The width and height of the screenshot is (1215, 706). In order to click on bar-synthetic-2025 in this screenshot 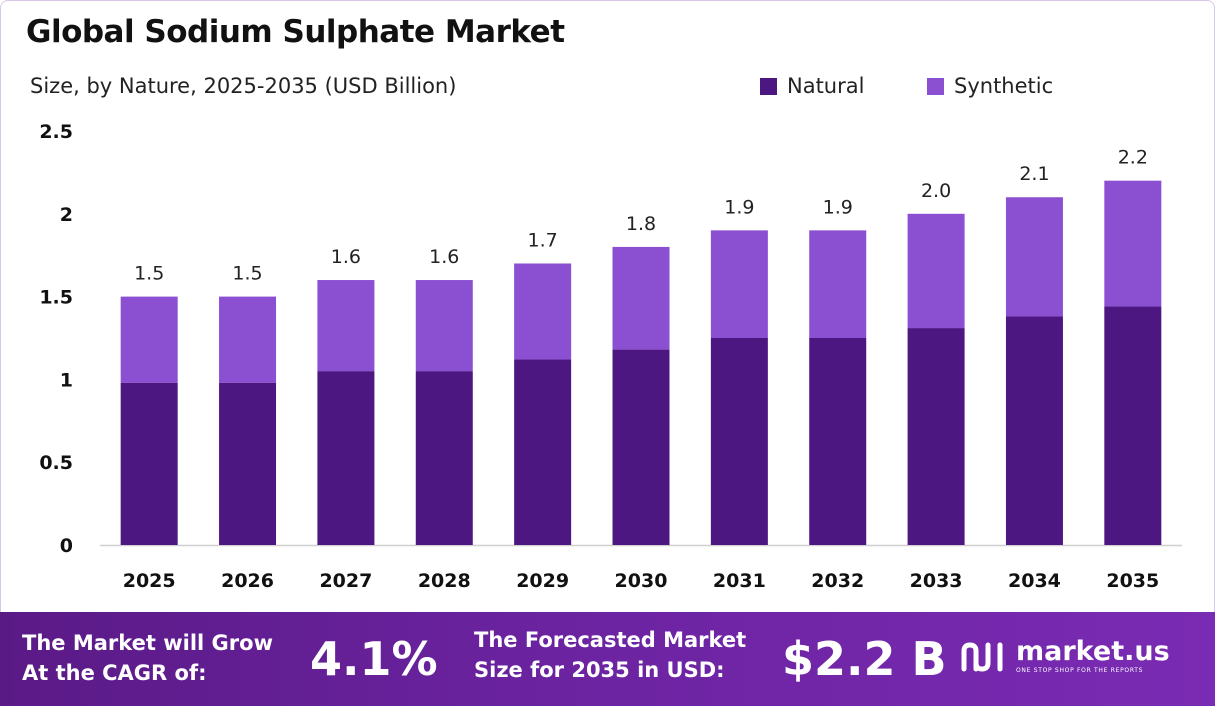, I will do `click(149, 339)`.